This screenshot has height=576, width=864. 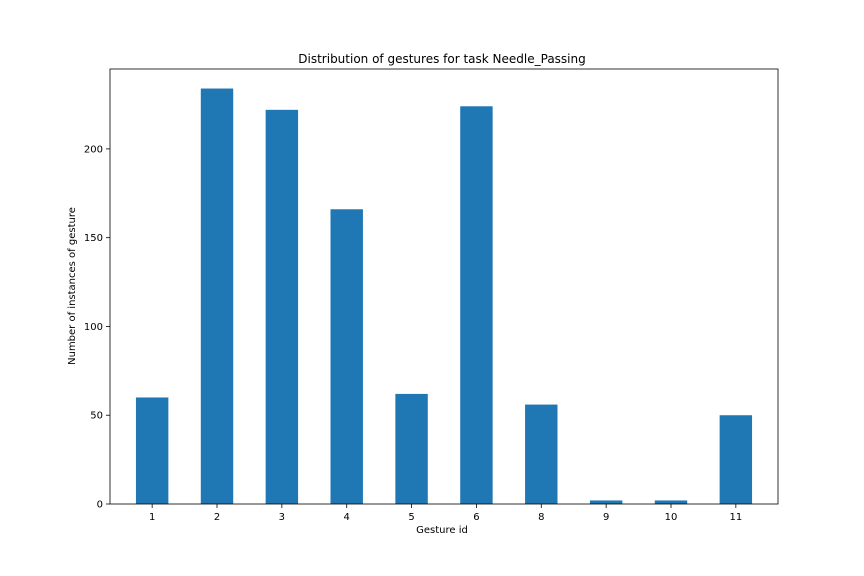 I want to click on x-tick-label: 8, so click(x=541, y=517).